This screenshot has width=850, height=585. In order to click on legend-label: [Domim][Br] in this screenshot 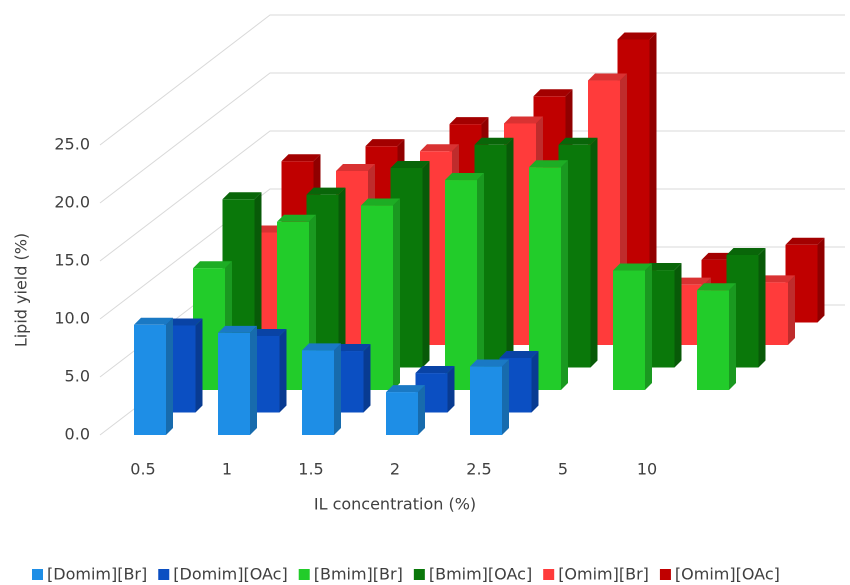, I will do `click(97, 574)`.